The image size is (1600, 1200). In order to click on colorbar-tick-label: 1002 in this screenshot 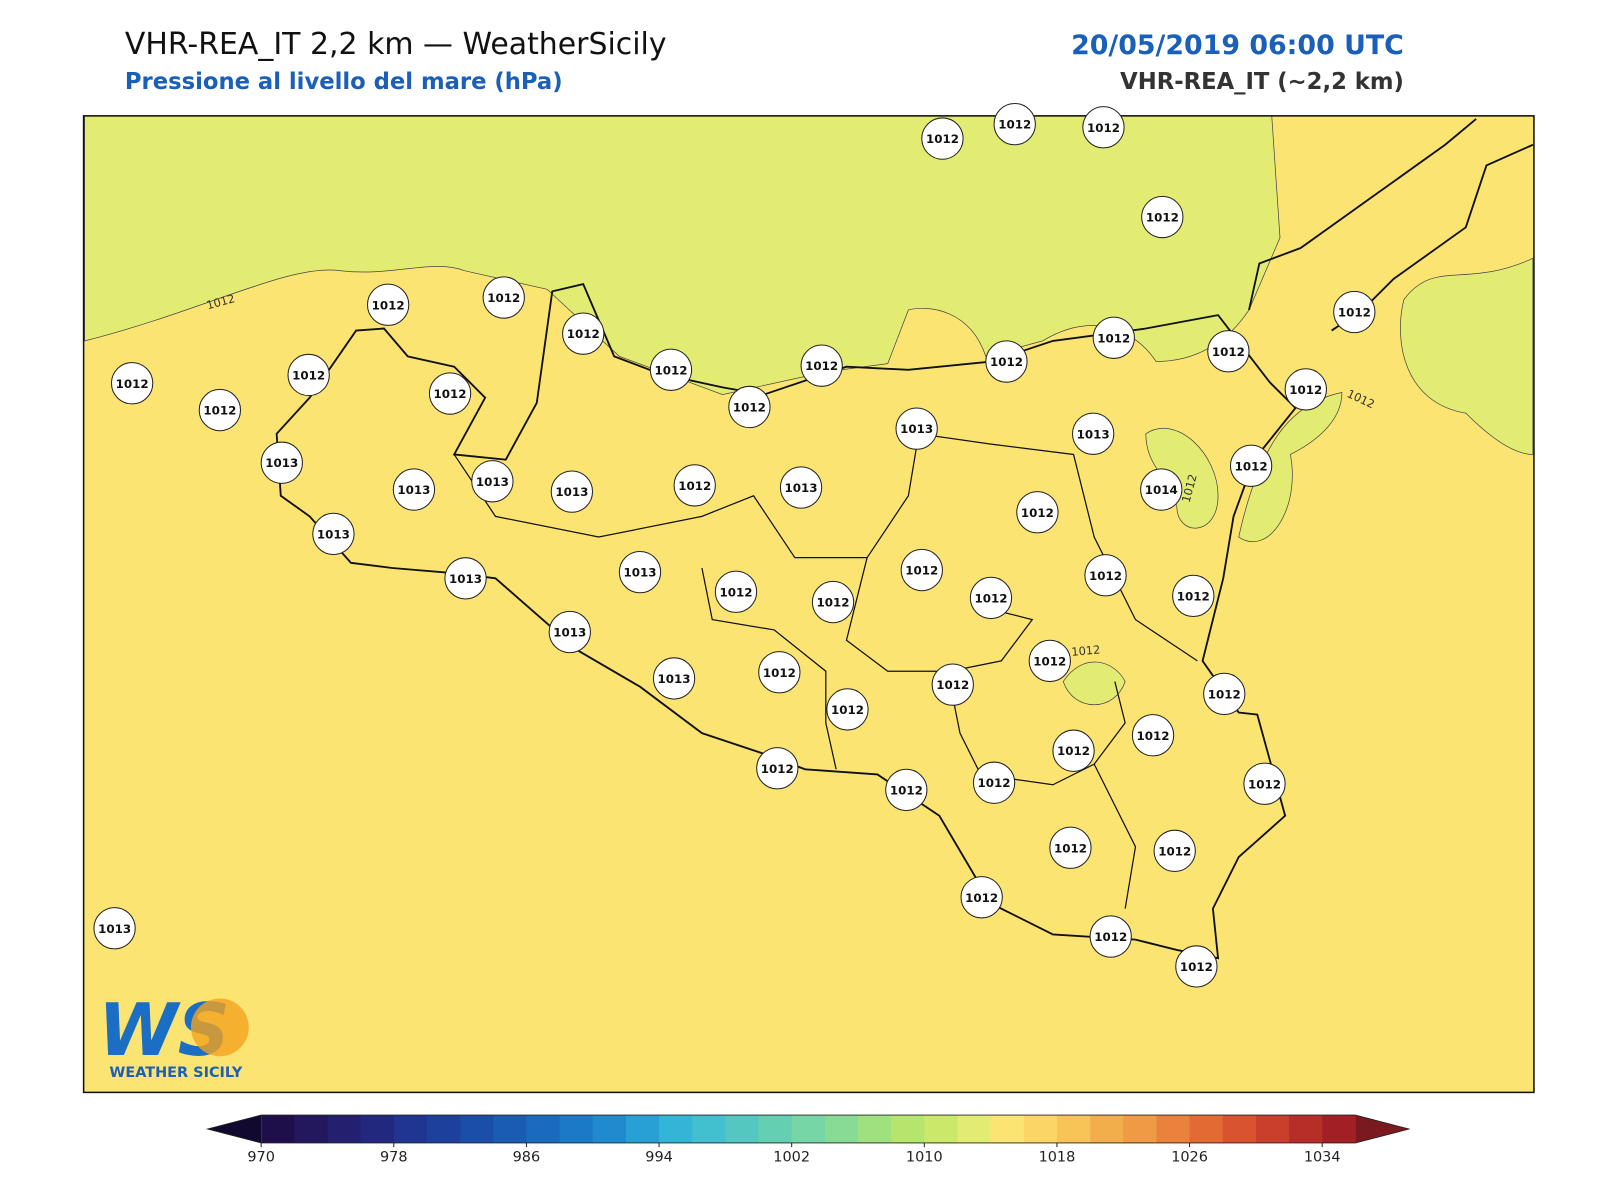, I will do `click(791, 1158)`.